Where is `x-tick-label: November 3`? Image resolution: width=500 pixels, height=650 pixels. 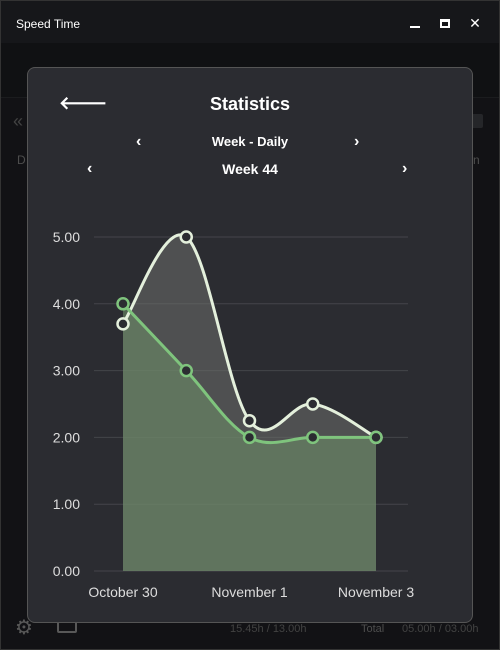
x-tick-label: November 3 is located at coordinates (376, 592).